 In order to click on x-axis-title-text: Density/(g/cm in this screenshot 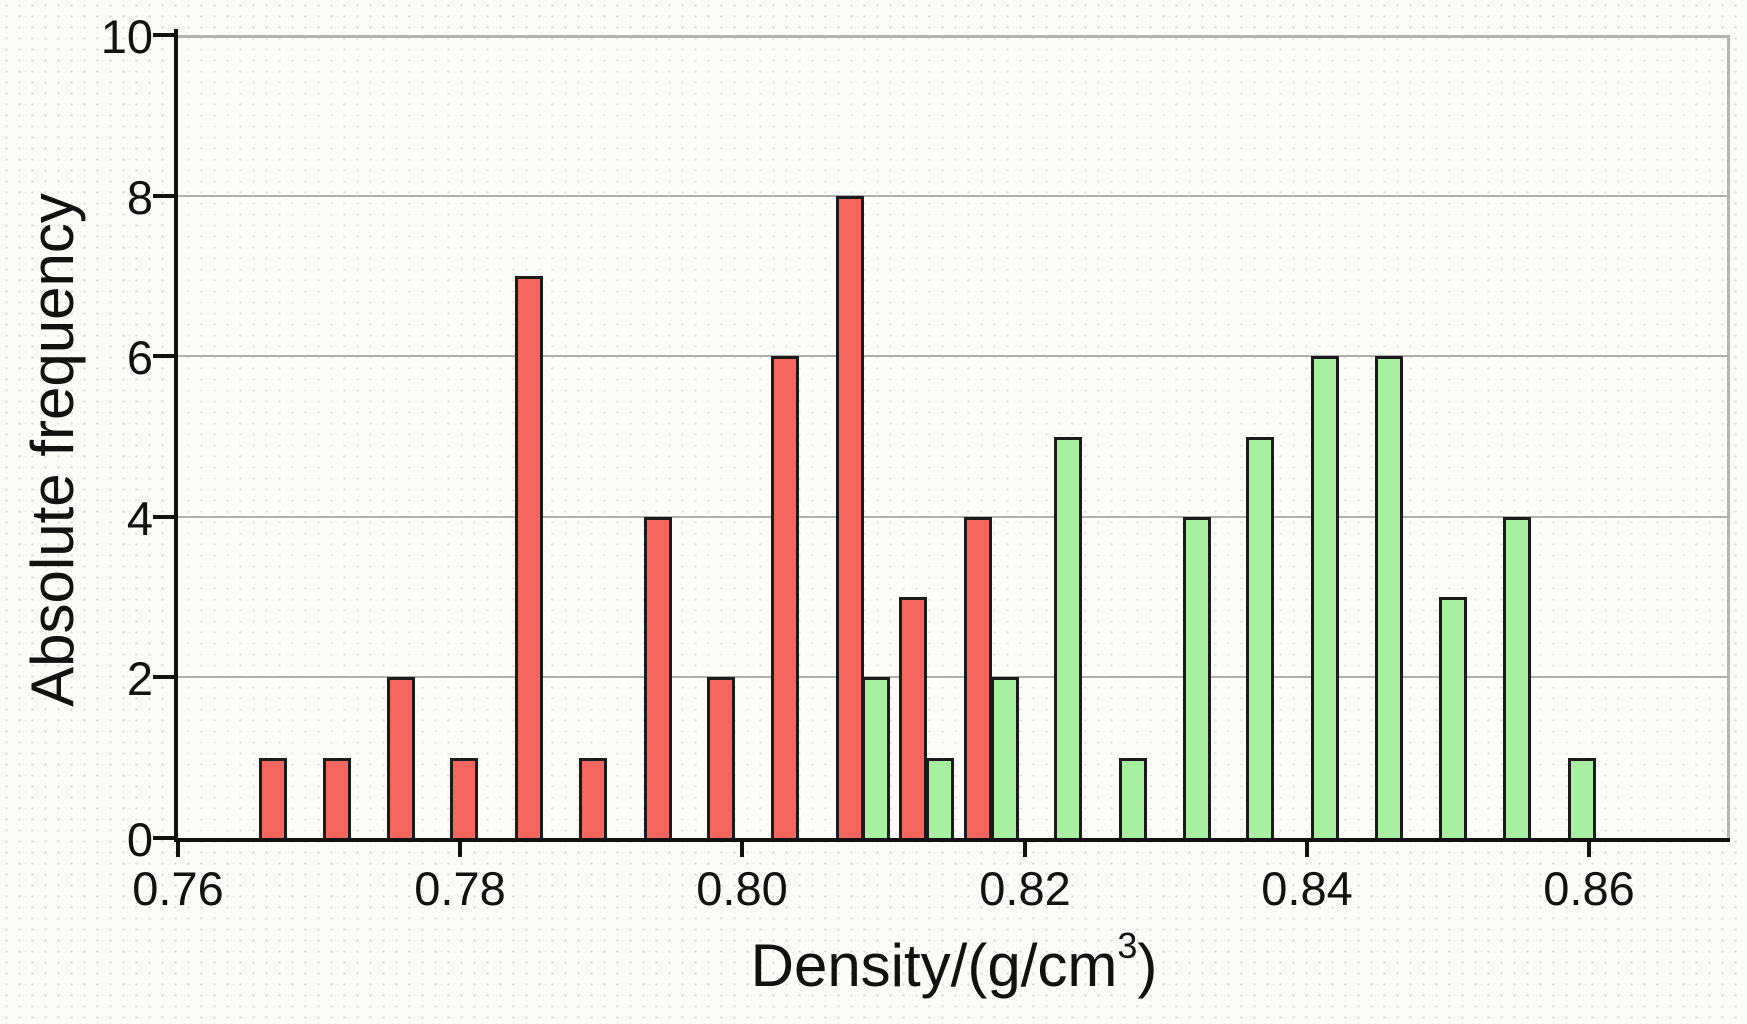, I will do `click(934, 965)`.